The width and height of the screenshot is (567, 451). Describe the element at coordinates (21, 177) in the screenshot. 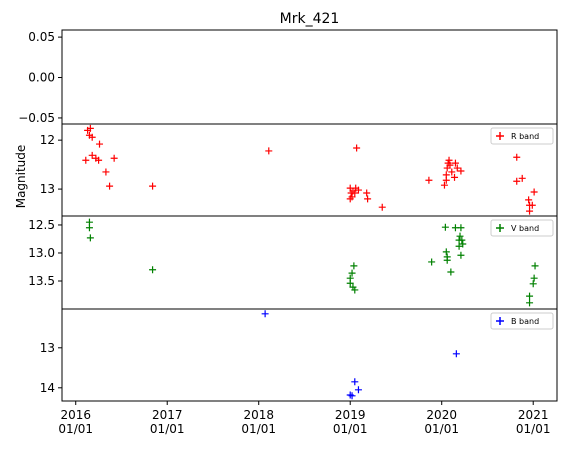

I see `y-axis-label: Magnitude` at that location.